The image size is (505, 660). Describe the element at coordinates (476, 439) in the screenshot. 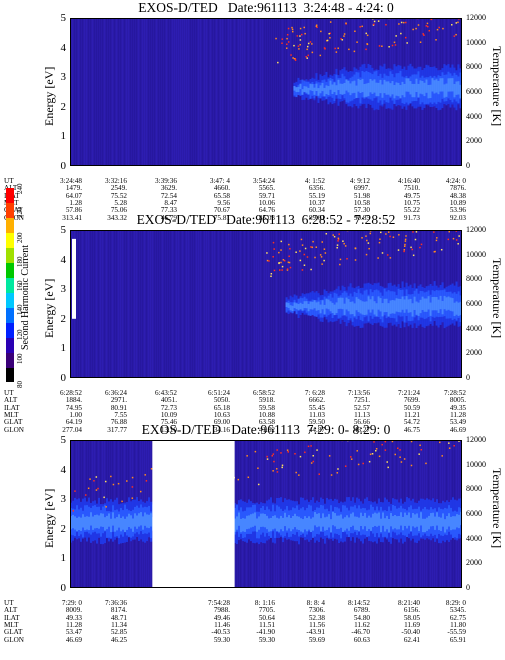

I see `y-right-tick-label: 12000` at that location.